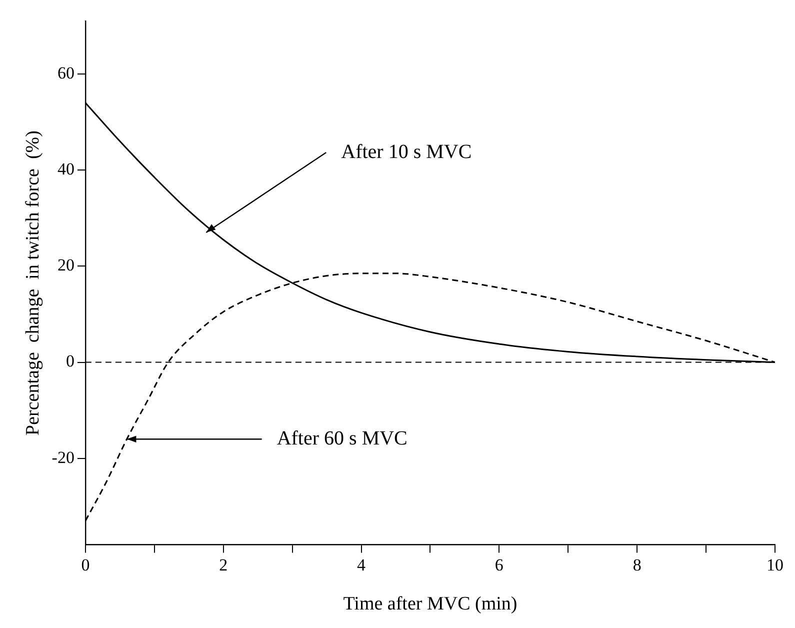 The width and height of the screenshot is (795, 628). Describe the element at coordinates (63, 457) in the screenshot. I see `y-tick-label: -20` at that location.